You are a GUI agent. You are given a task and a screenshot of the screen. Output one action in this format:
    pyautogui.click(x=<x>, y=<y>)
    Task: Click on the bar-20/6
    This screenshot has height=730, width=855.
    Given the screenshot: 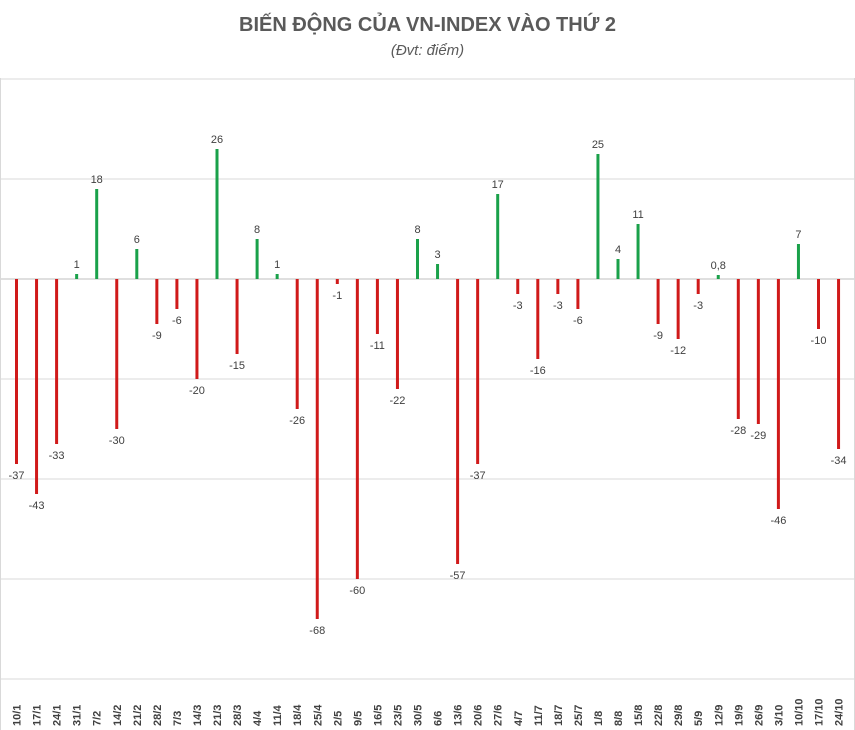 What is the action you would take?
    pyautogui.click(x=478, y=371)
    